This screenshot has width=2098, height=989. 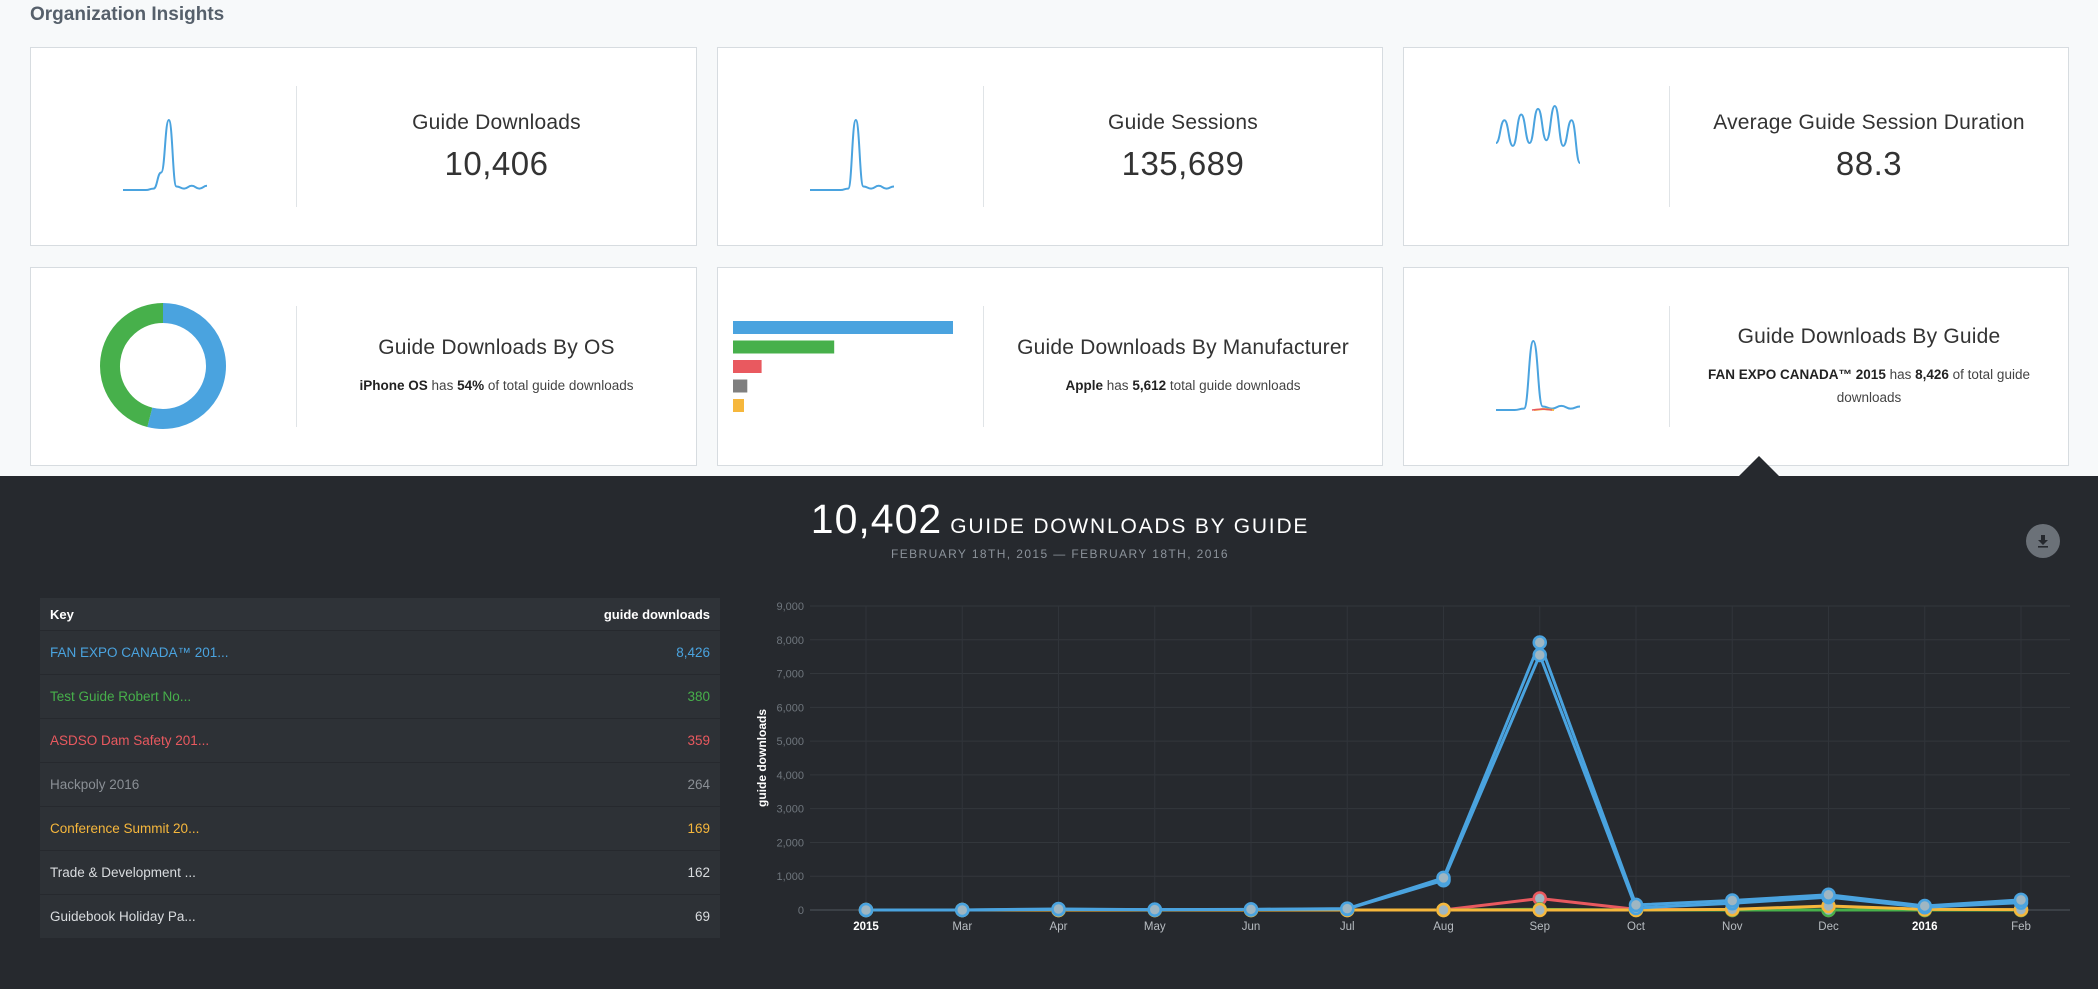 What do you see at coordinates (1538, 134) in the screenshot?
I see `sparkline-duration` at bounding box center [1538, 134].